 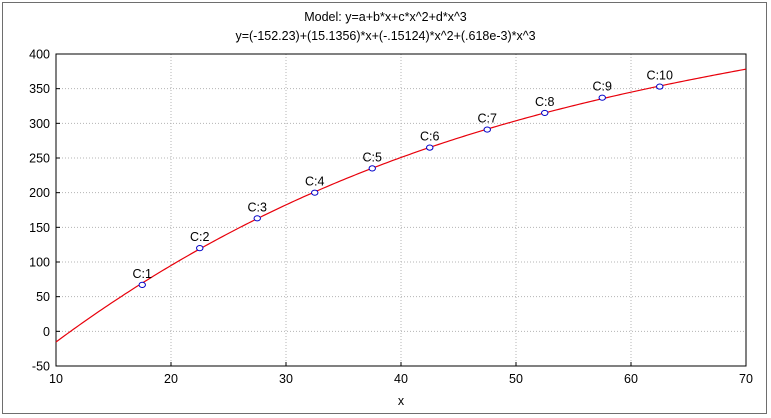 What do you see at coordinates (660, 76) in the screenshot?
I see `point-label: C:10` at bounding box center [660, 76].